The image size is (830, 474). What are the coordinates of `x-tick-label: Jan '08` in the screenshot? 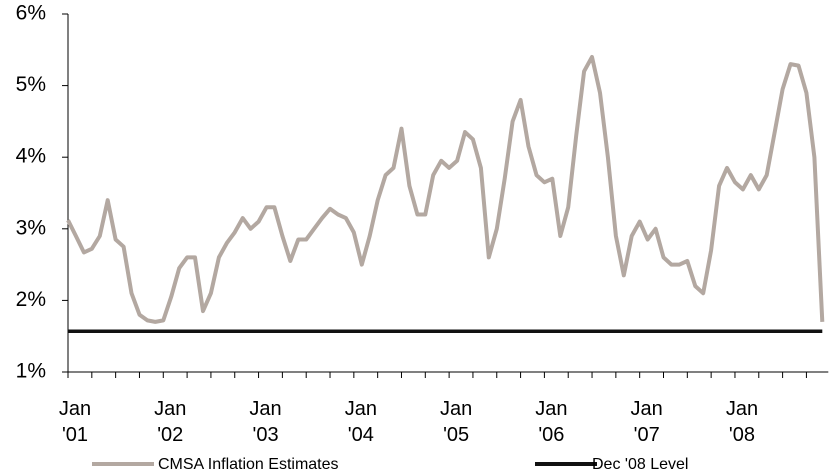 It's located at (742, 422).